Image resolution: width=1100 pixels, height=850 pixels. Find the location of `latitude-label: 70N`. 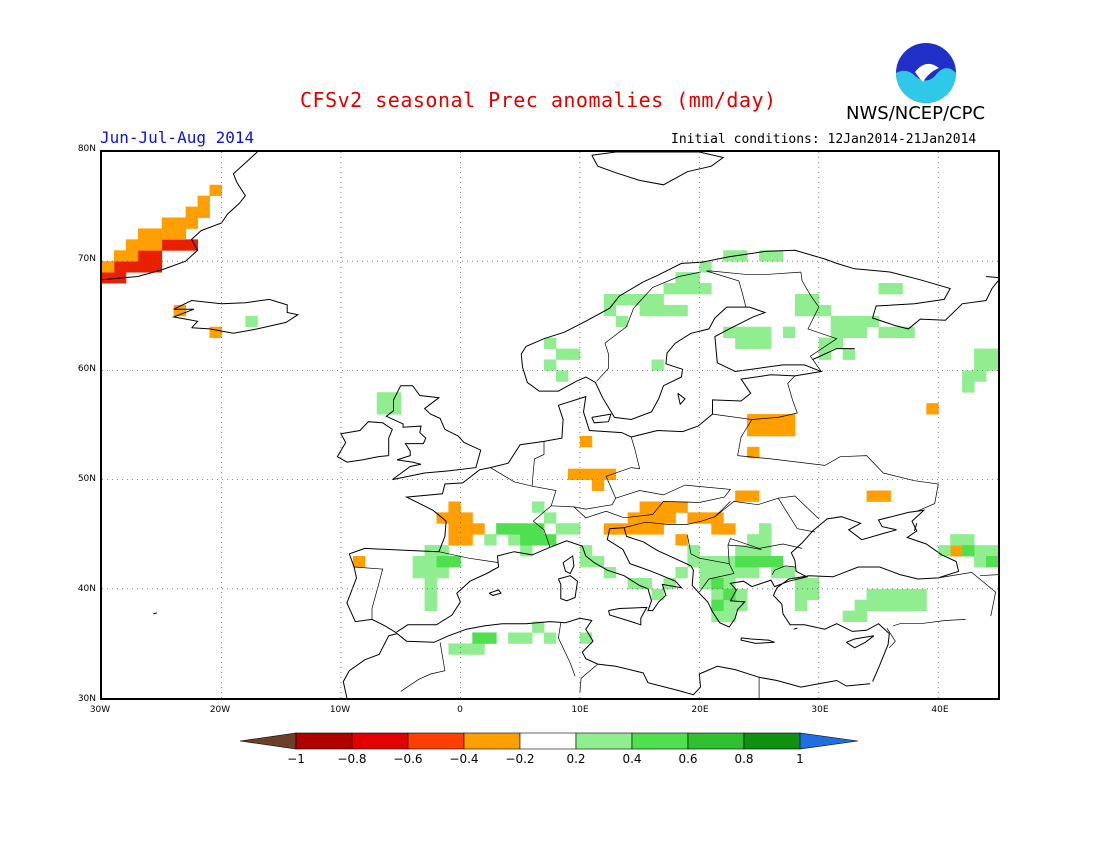

latitude-label: 70N is located at coordinates (86, 259).